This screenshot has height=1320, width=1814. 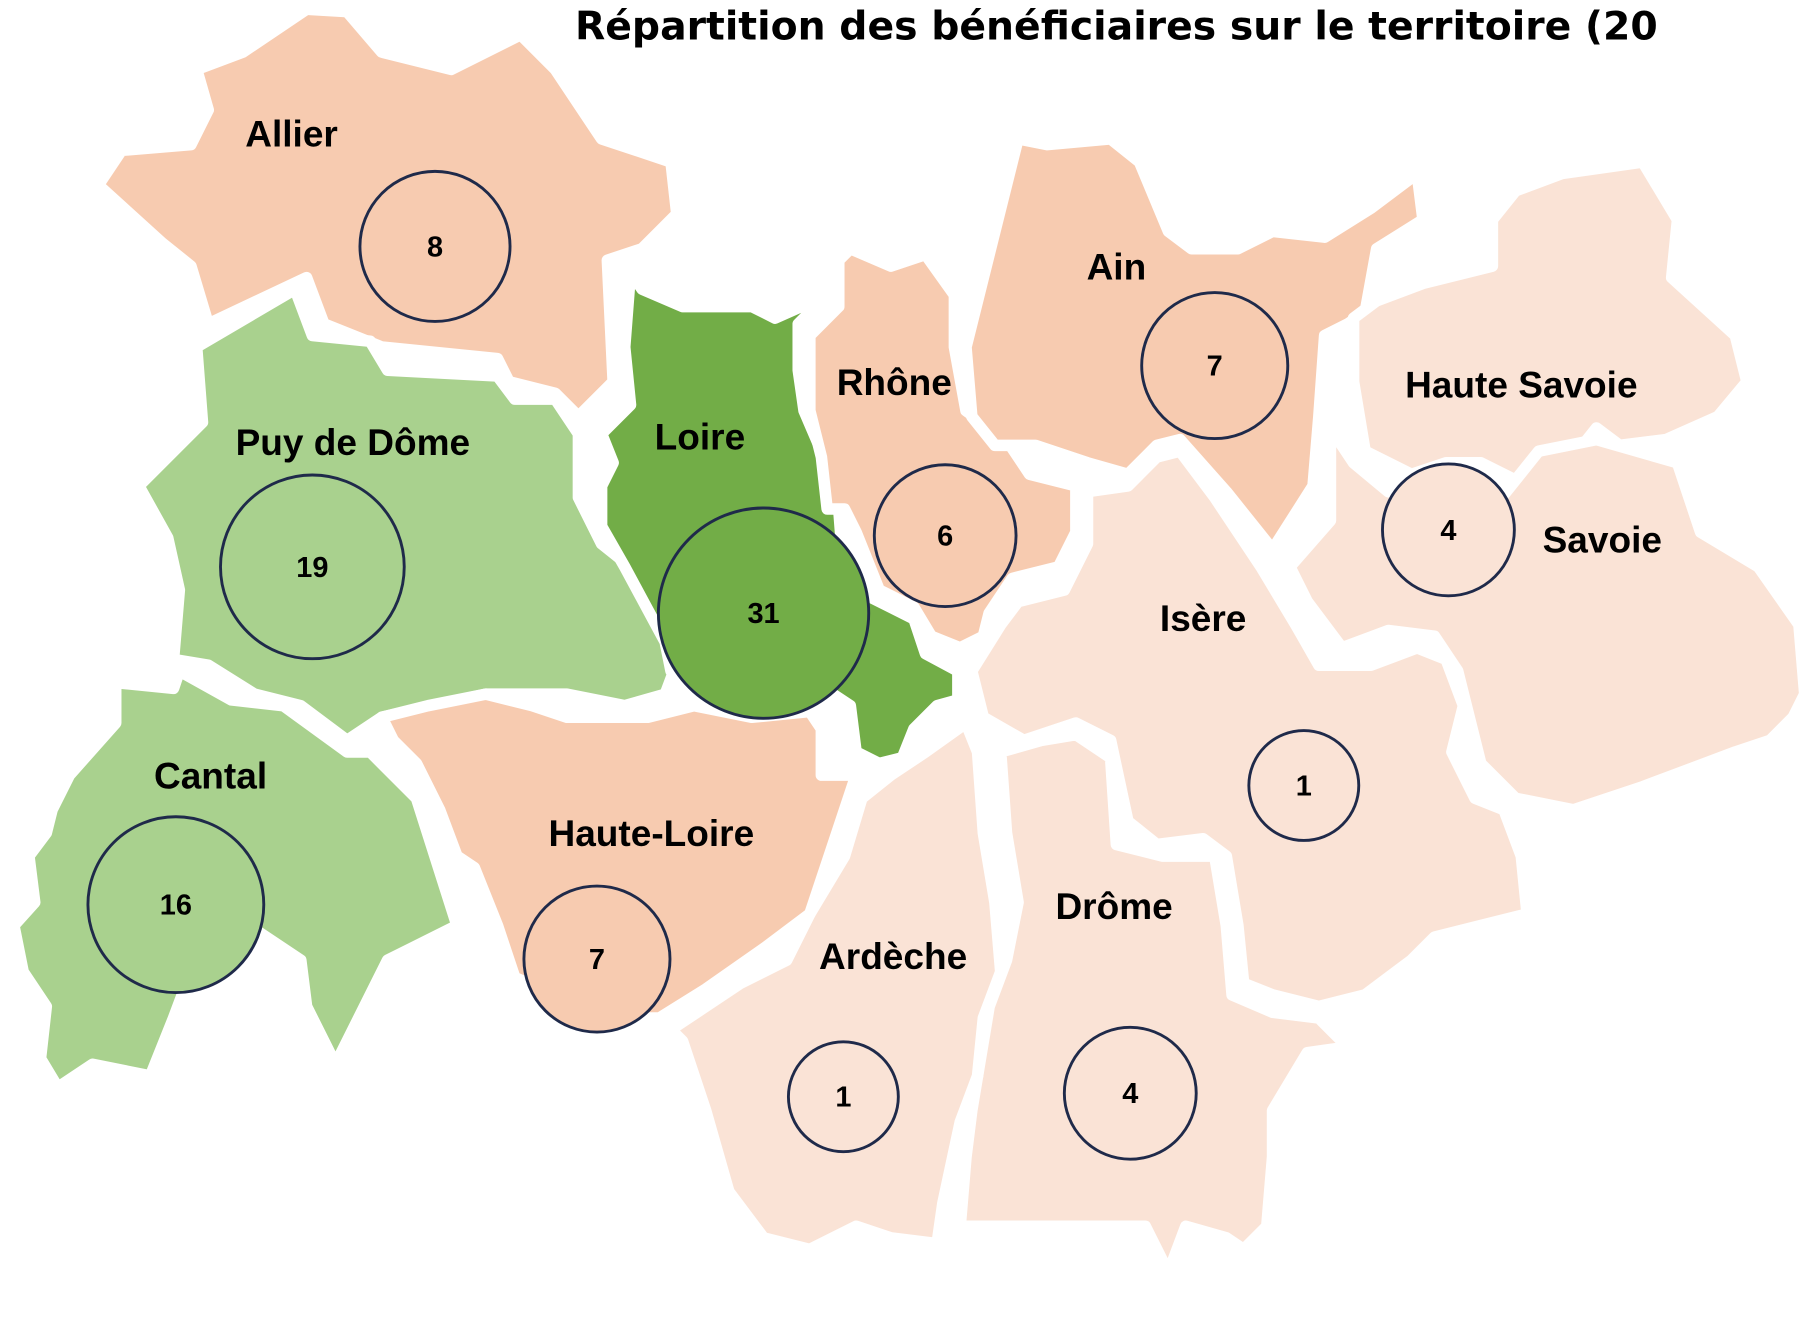 I want to click on region-label: Ardèche, so click(x=893, y=956).